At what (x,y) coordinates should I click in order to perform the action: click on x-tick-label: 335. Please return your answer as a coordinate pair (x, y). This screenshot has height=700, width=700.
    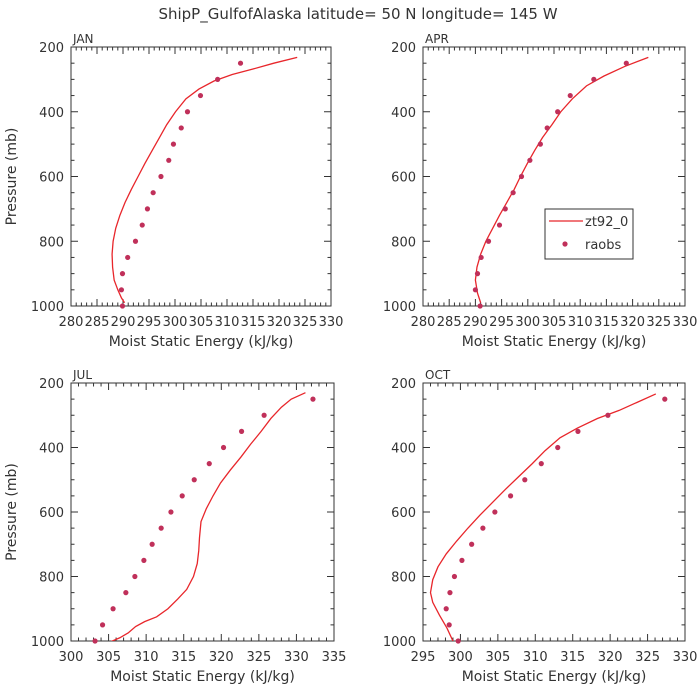
    Looking at the image, I should click on (334, 657).